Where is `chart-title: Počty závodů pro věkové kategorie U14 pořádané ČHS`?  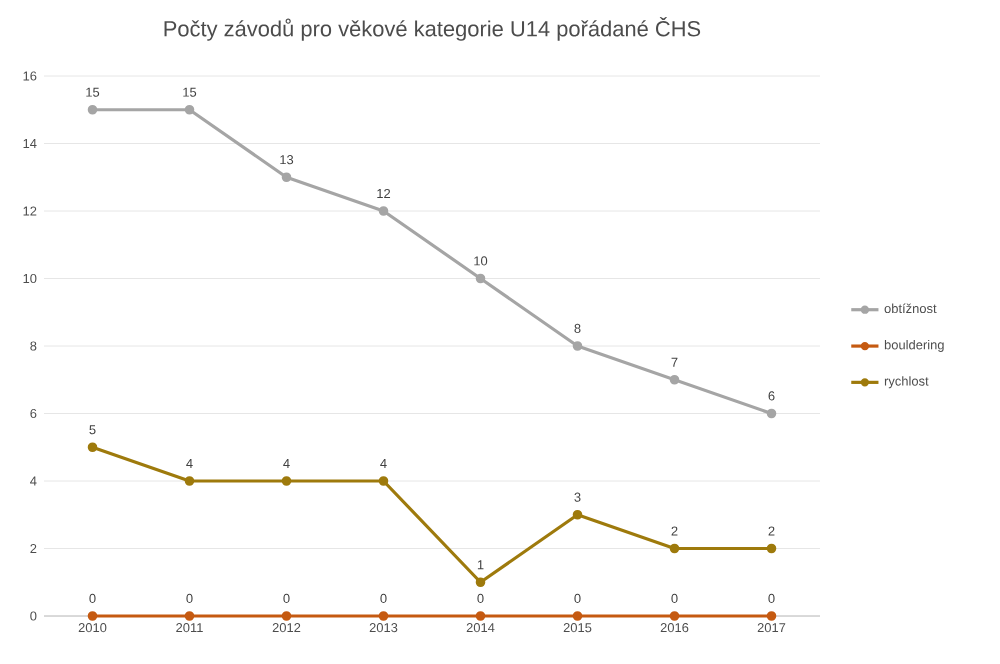 chart-title: Počty závodů pro věkové kategorie U14 pořádané ČHS is located at coordinates (432, 29).